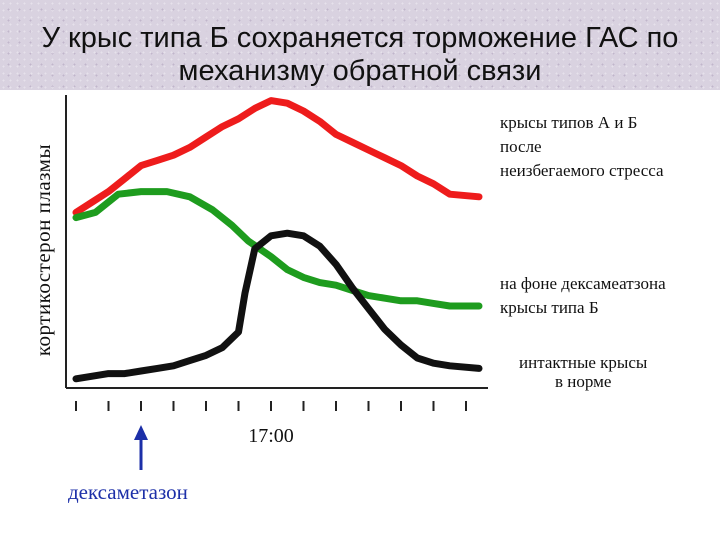 The height and width of the screenshot is (540, 720). I want to click on legend-label-3: интактные крысы, so click(583, 362).